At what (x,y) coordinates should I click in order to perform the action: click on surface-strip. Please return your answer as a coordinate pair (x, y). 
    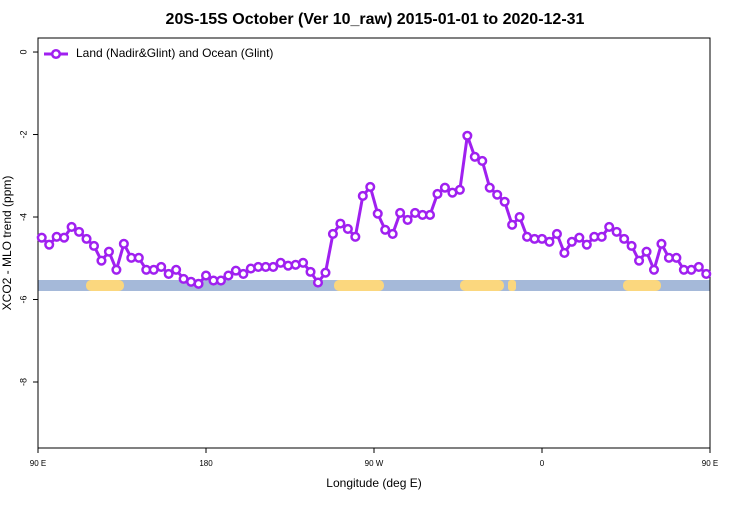
    Looking at the image, I should click on (374, 285).